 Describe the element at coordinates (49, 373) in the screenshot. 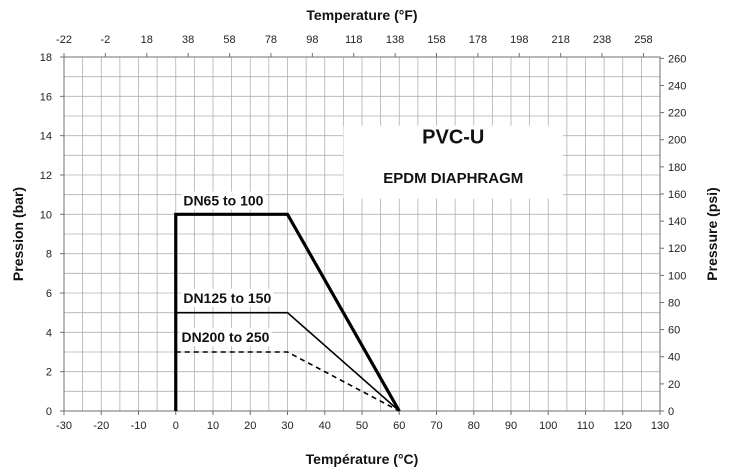

I see `y-tick-label: 2` at that location.